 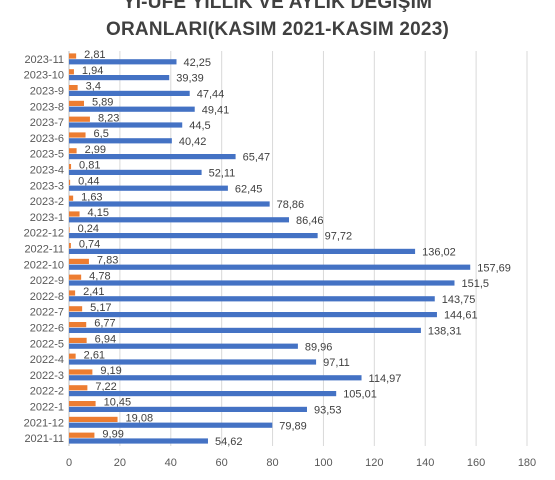 What do you see at coordinates (95, 150) in the screenshot?
I see `data-label-monthly: 2,99` at bounding box center [95, 150].